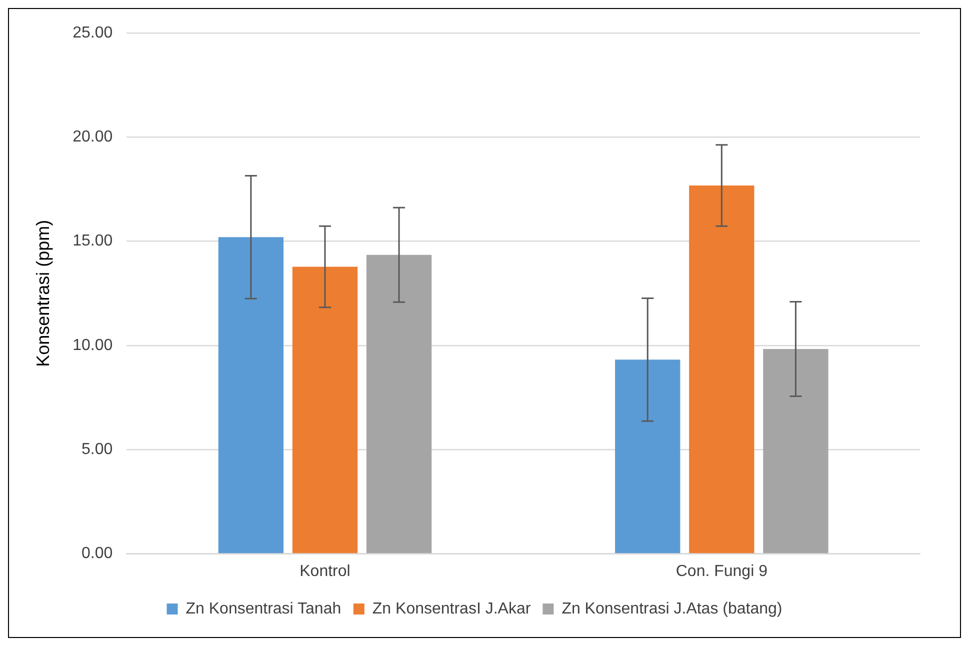 This screenshot has width=969, height=646. Describe the element at coordinates (92, 241) in the screenshot. I see `y-tick-label: 15.00` at that location.